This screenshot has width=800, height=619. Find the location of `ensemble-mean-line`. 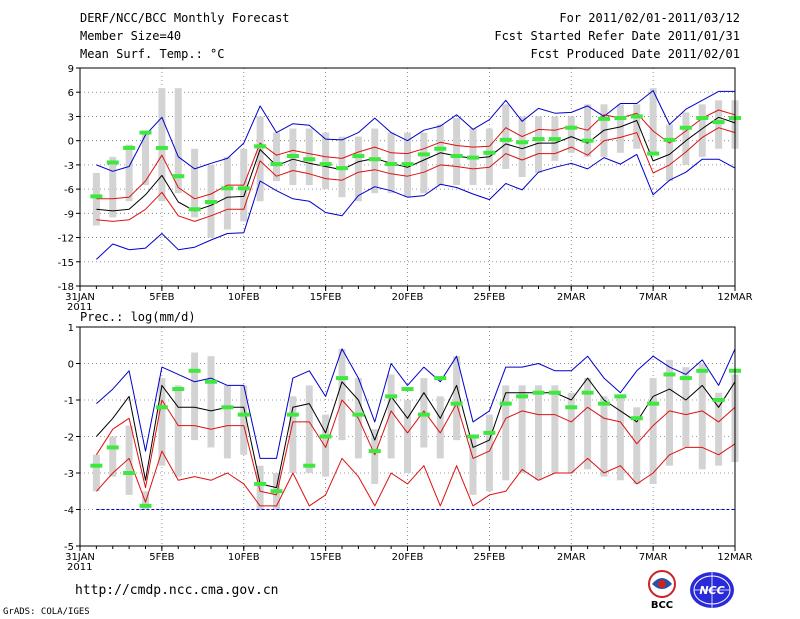

ensemble-mean-line is located at coordinates (416, 433).